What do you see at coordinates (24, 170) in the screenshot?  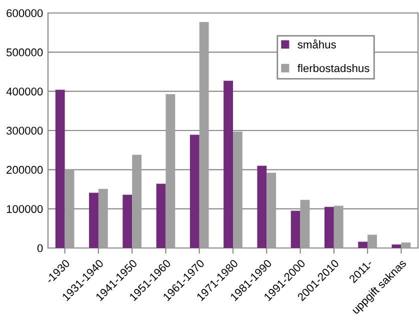 I see `y-tick-label: 200000` at bounding box center [24, 170].